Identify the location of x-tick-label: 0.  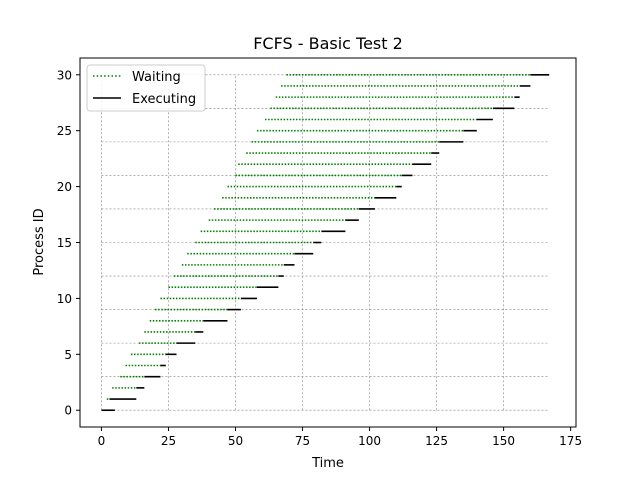
(102, 441).